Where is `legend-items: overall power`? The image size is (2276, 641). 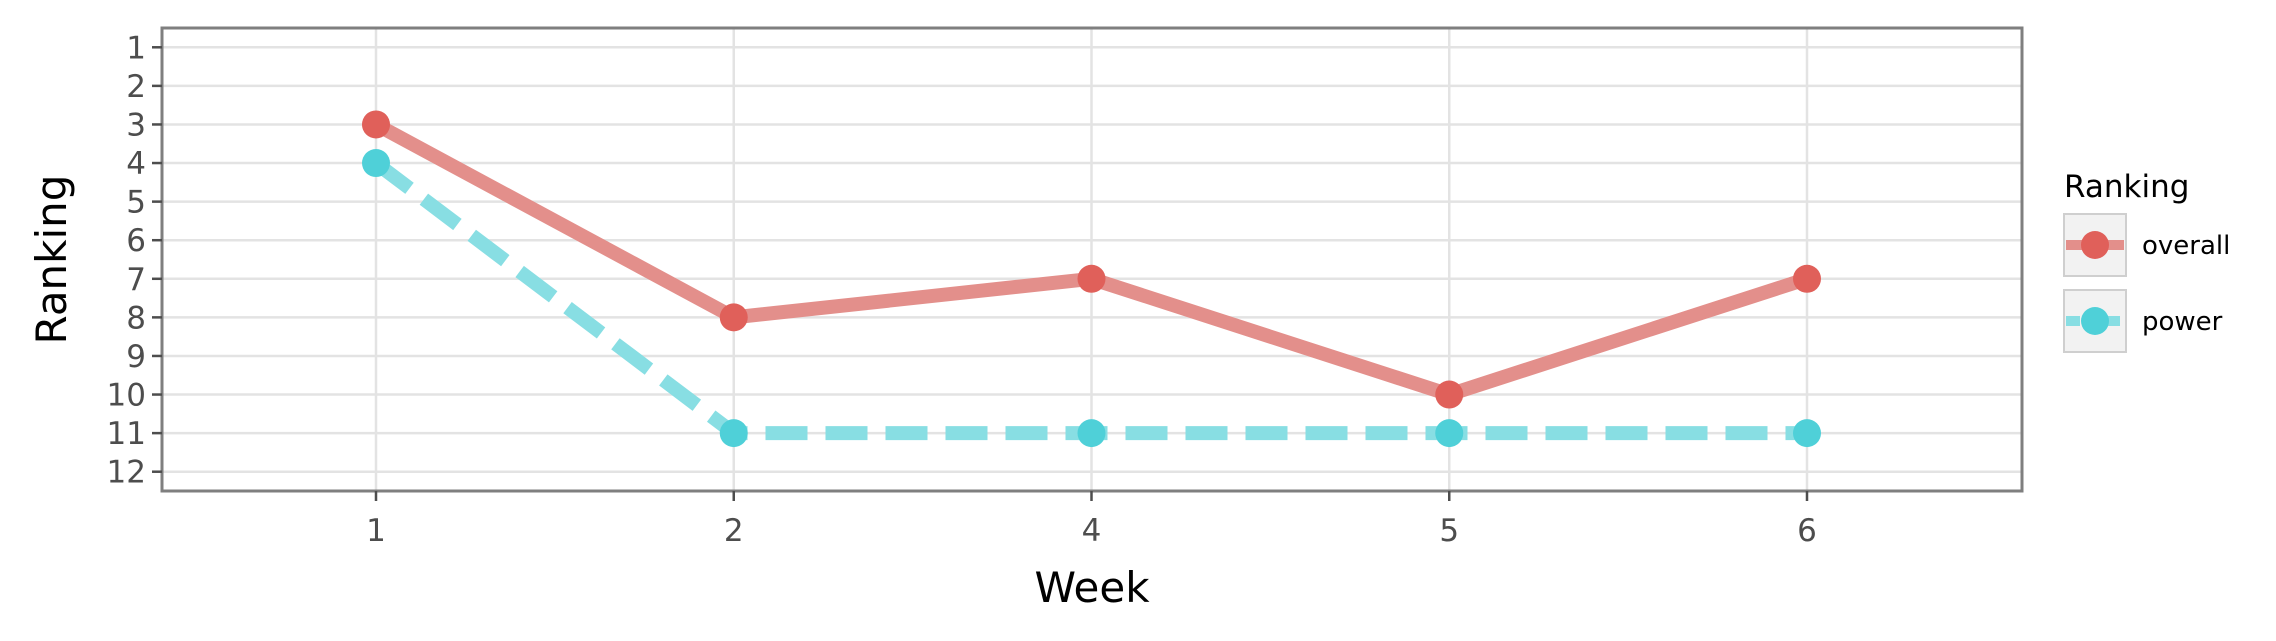
legend-items: overall power is located at coordinates (2146, 283).